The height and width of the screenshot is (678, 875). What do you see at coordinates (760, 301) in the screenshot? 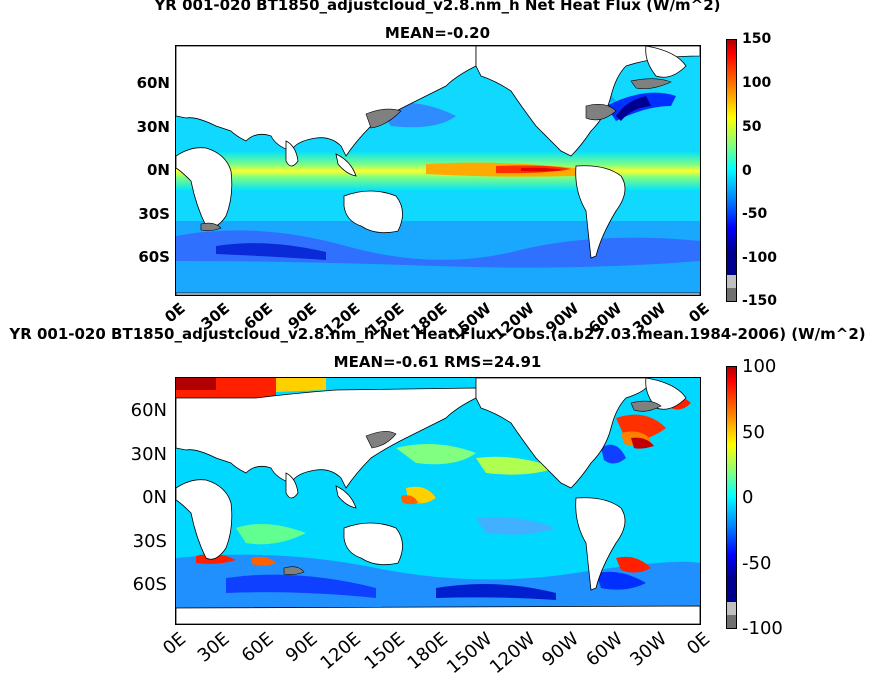
I see `panel1-cbar-tick: -150` at bounding box center [760, 301].